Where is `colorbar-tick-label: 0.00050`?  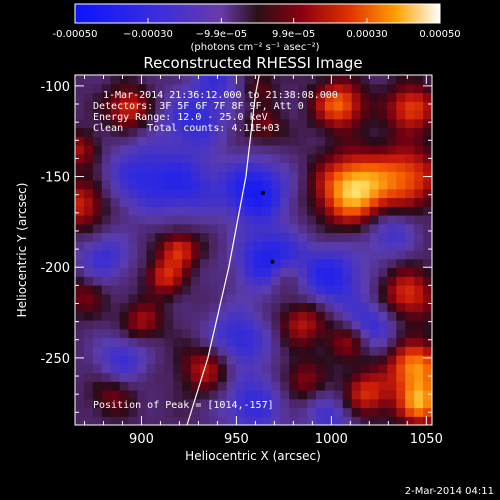 colorbar-tick-label: 0.00050 is located at coordinates (439, 34).